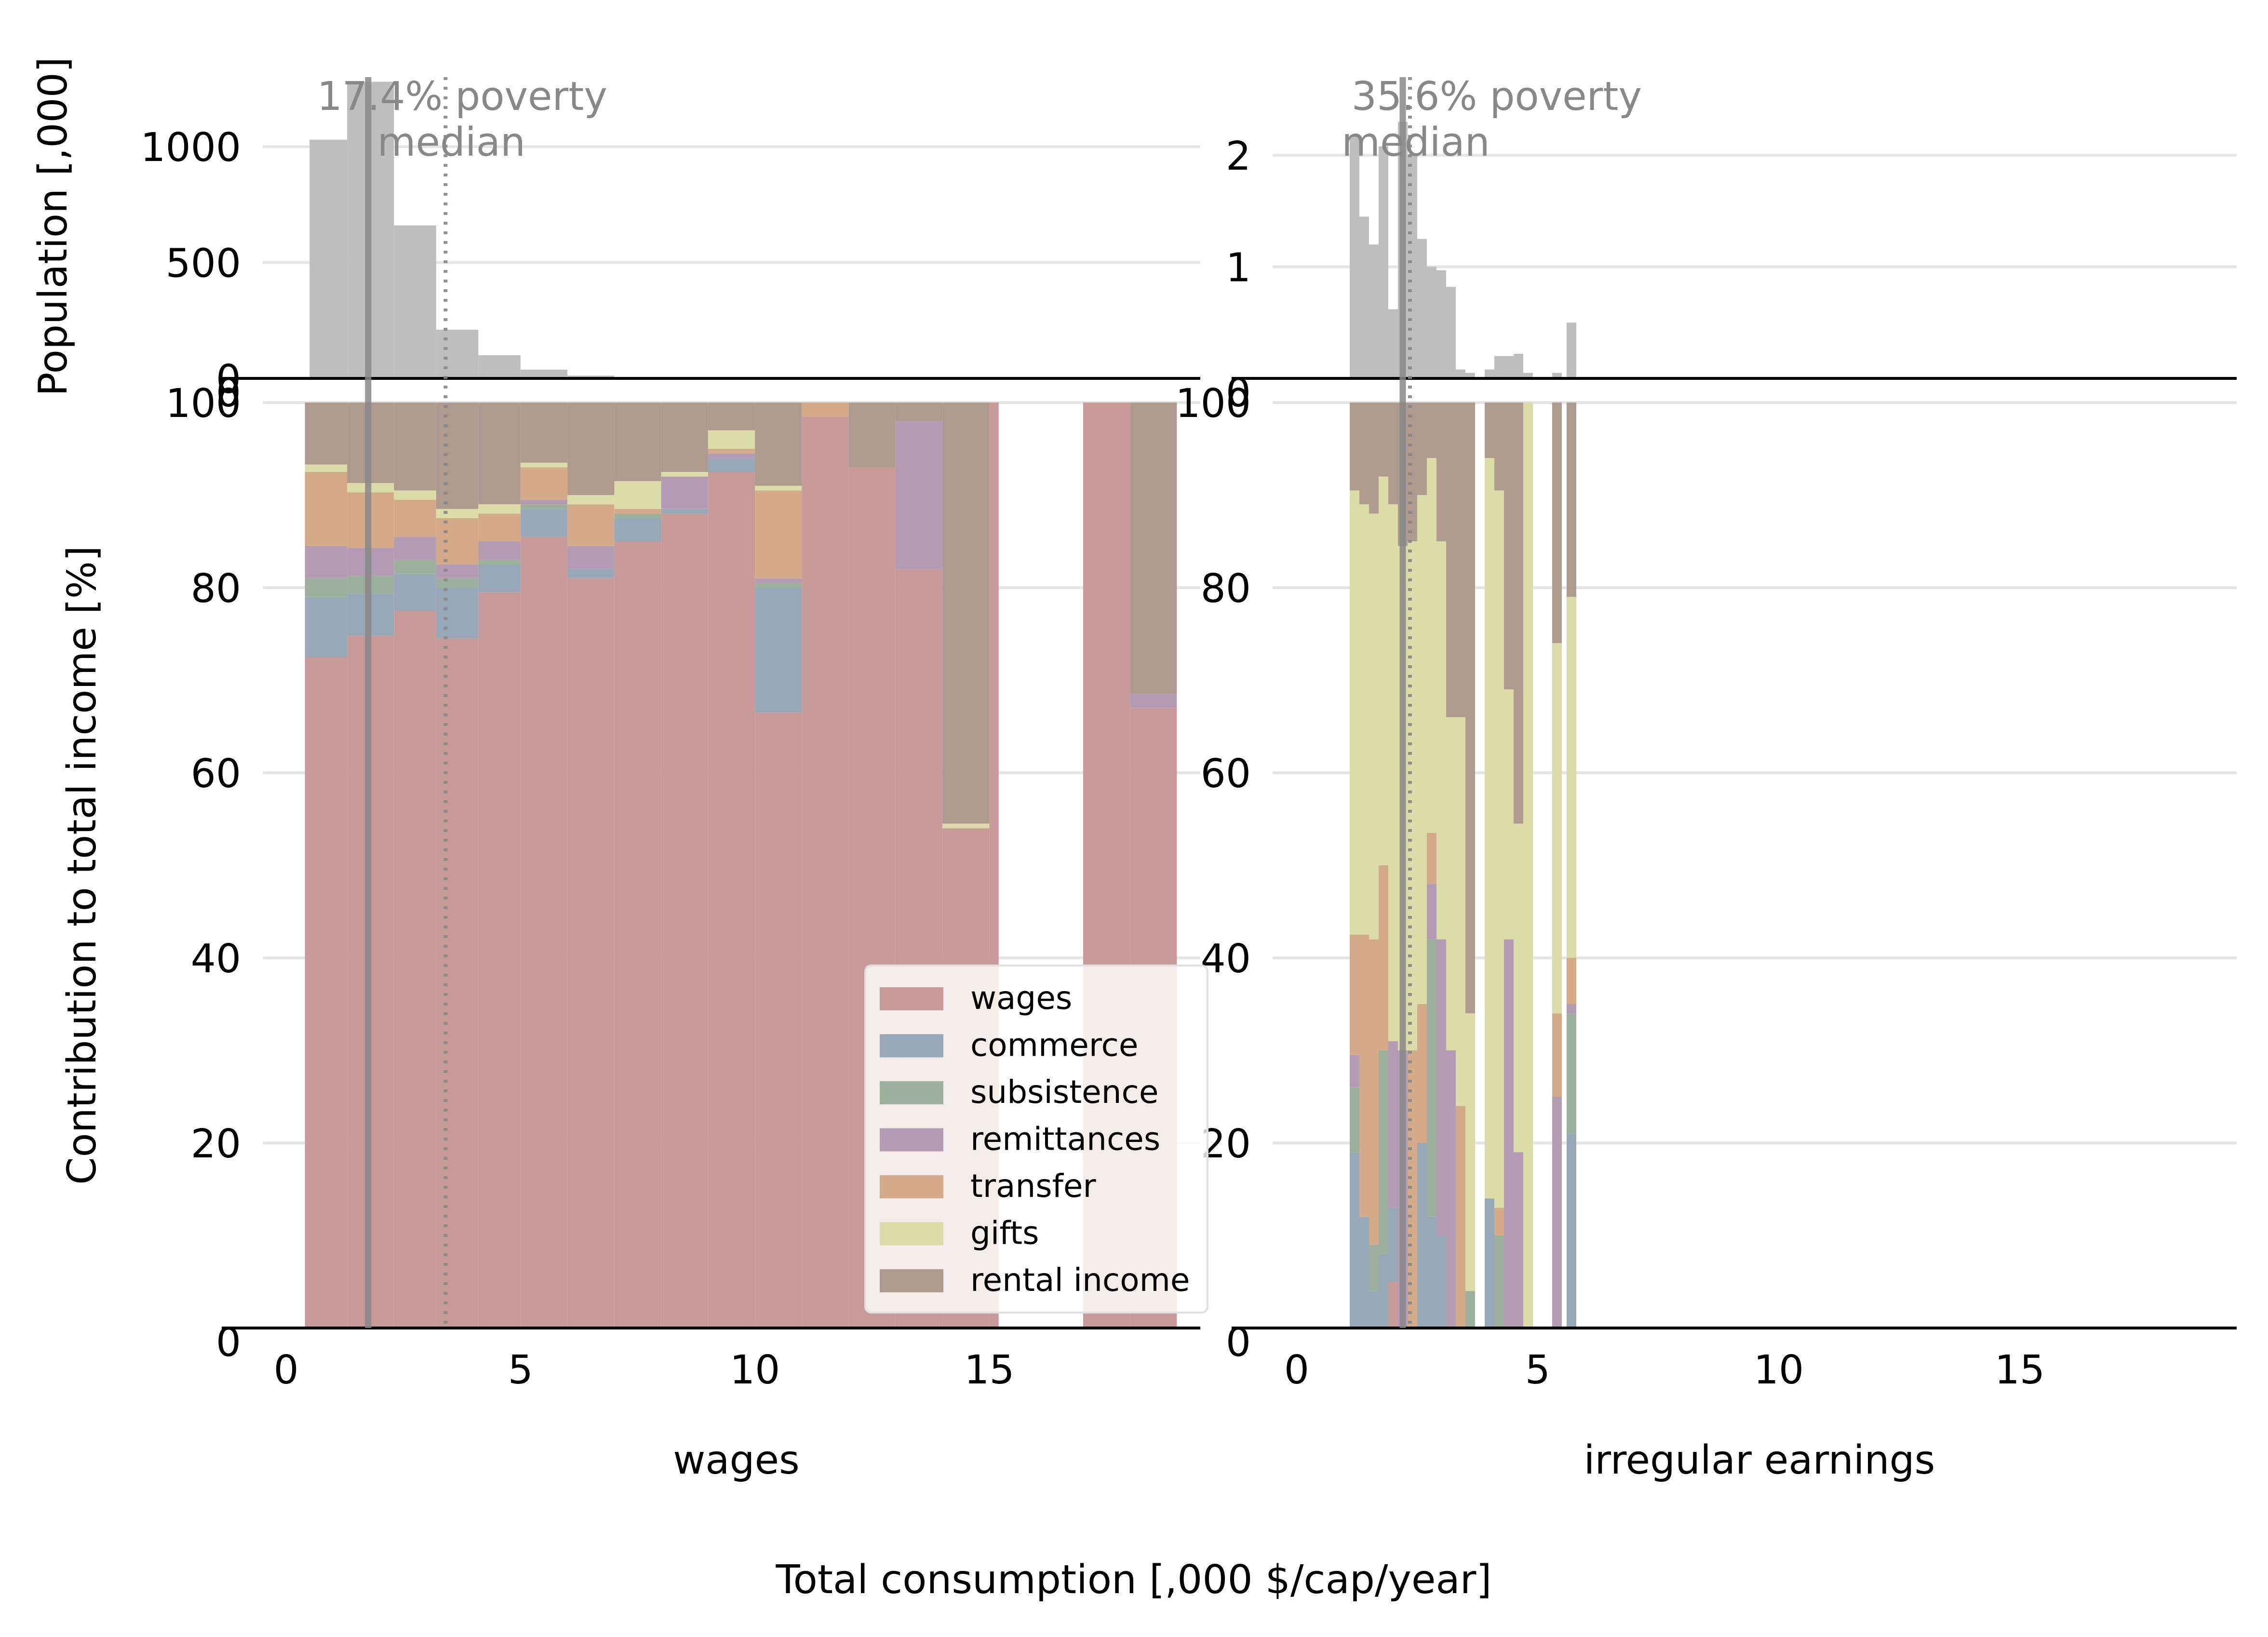 This screenshot has height=1637, width=2268. I want to click on legend-swatch-gifts, so click(912, 1234).